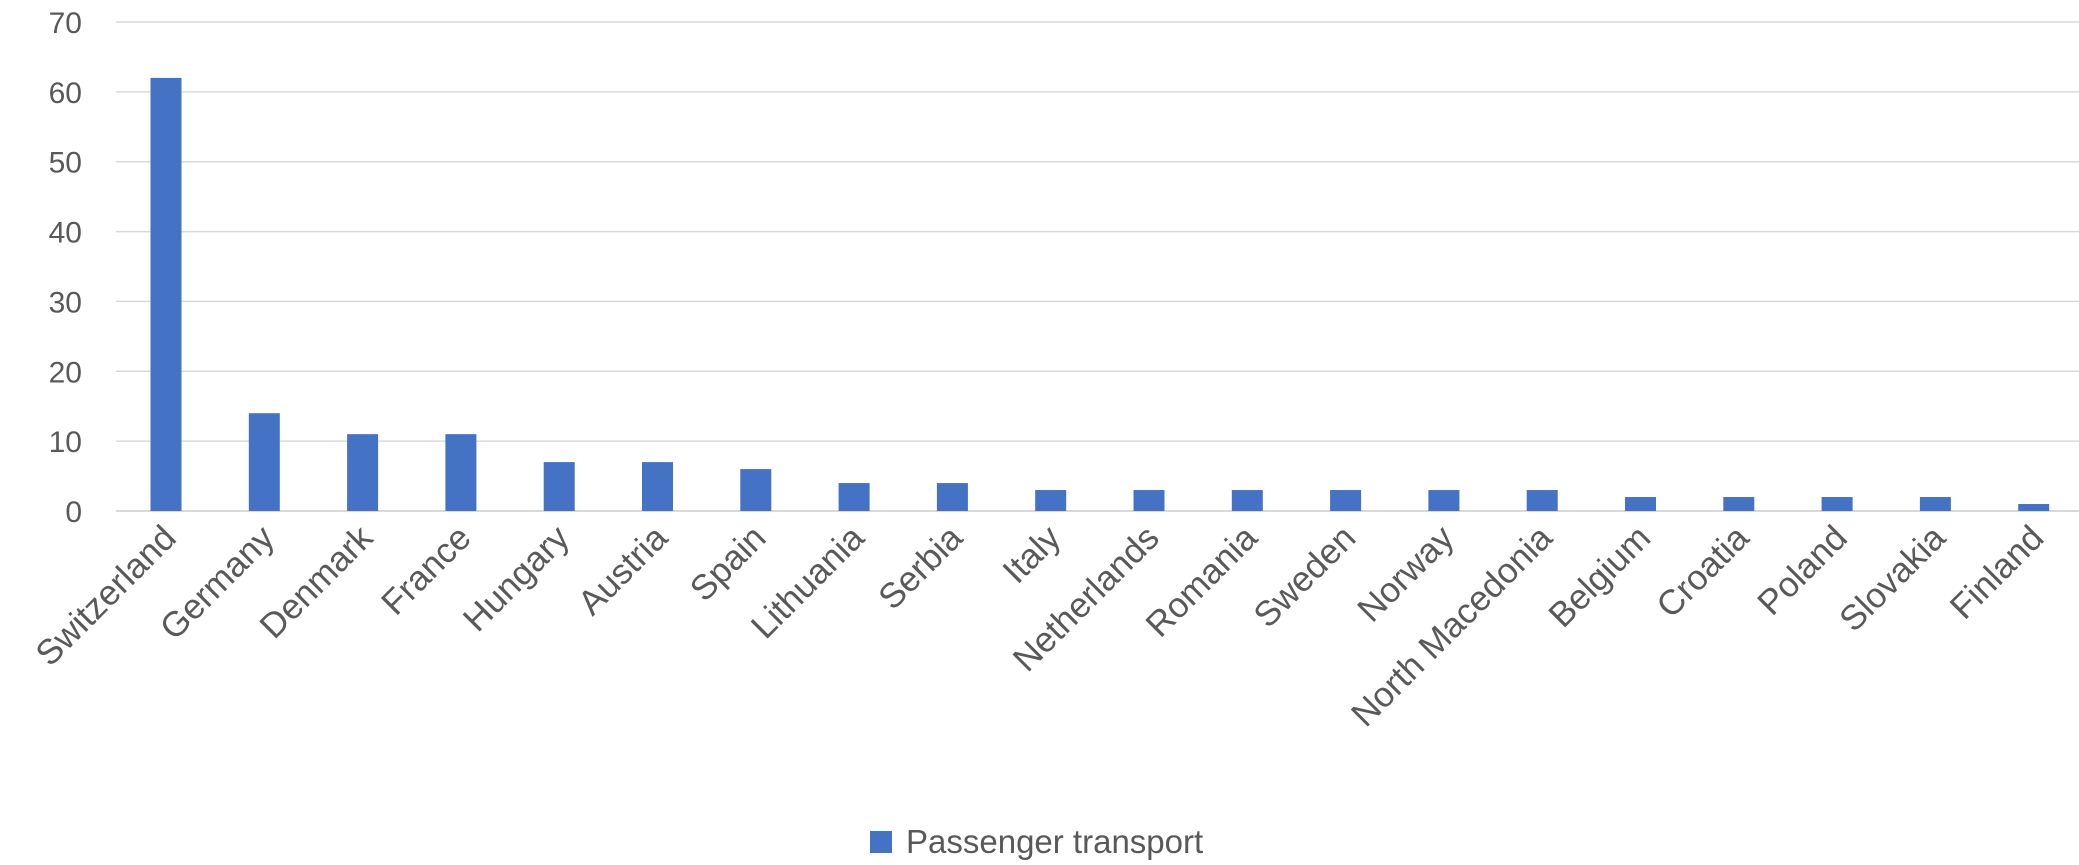 The width and height of the screenshot is (2079, 865). Describe the element at coordinates (1599, 576) in the screenshot. I see `x-tick-label: Belgium` at that location.